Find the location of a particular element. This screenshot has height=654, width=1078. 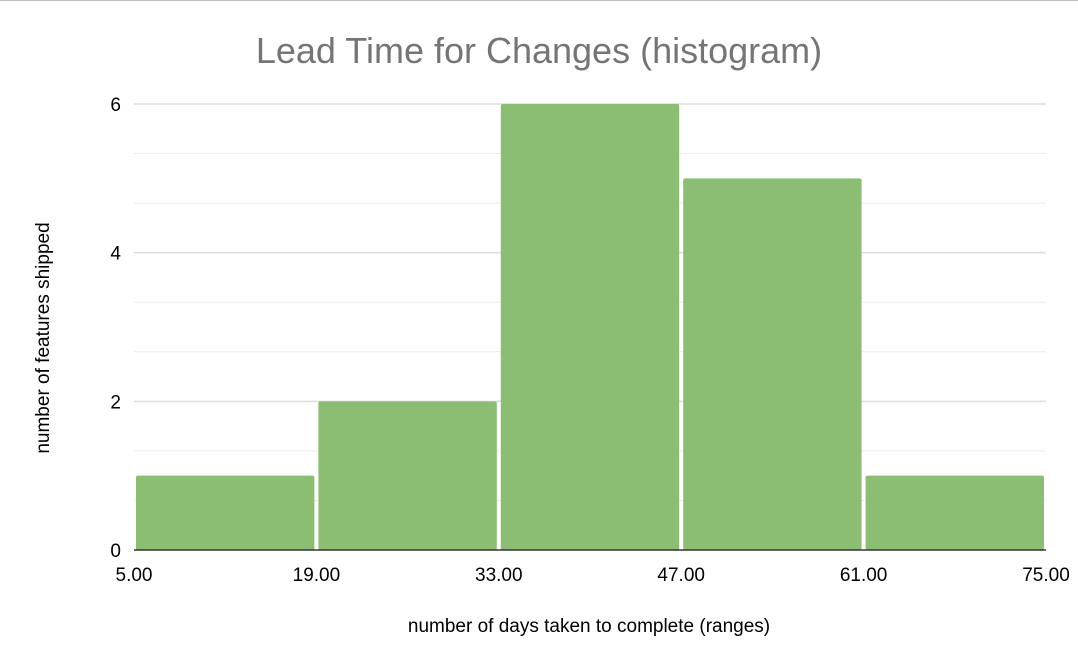

x-tick-label: 19.00 is located at coordinates (317, 575).